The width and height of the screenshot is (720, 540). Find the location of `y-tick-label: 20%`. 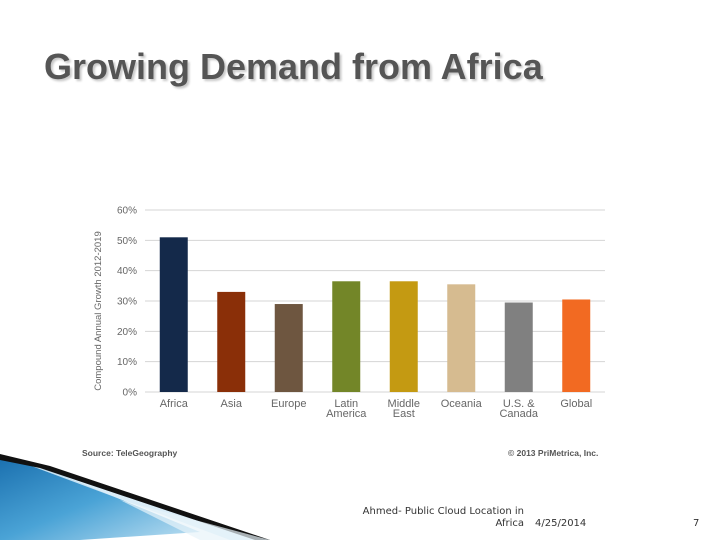

y-tick-label: 20% is located at coordinates (127, 332).